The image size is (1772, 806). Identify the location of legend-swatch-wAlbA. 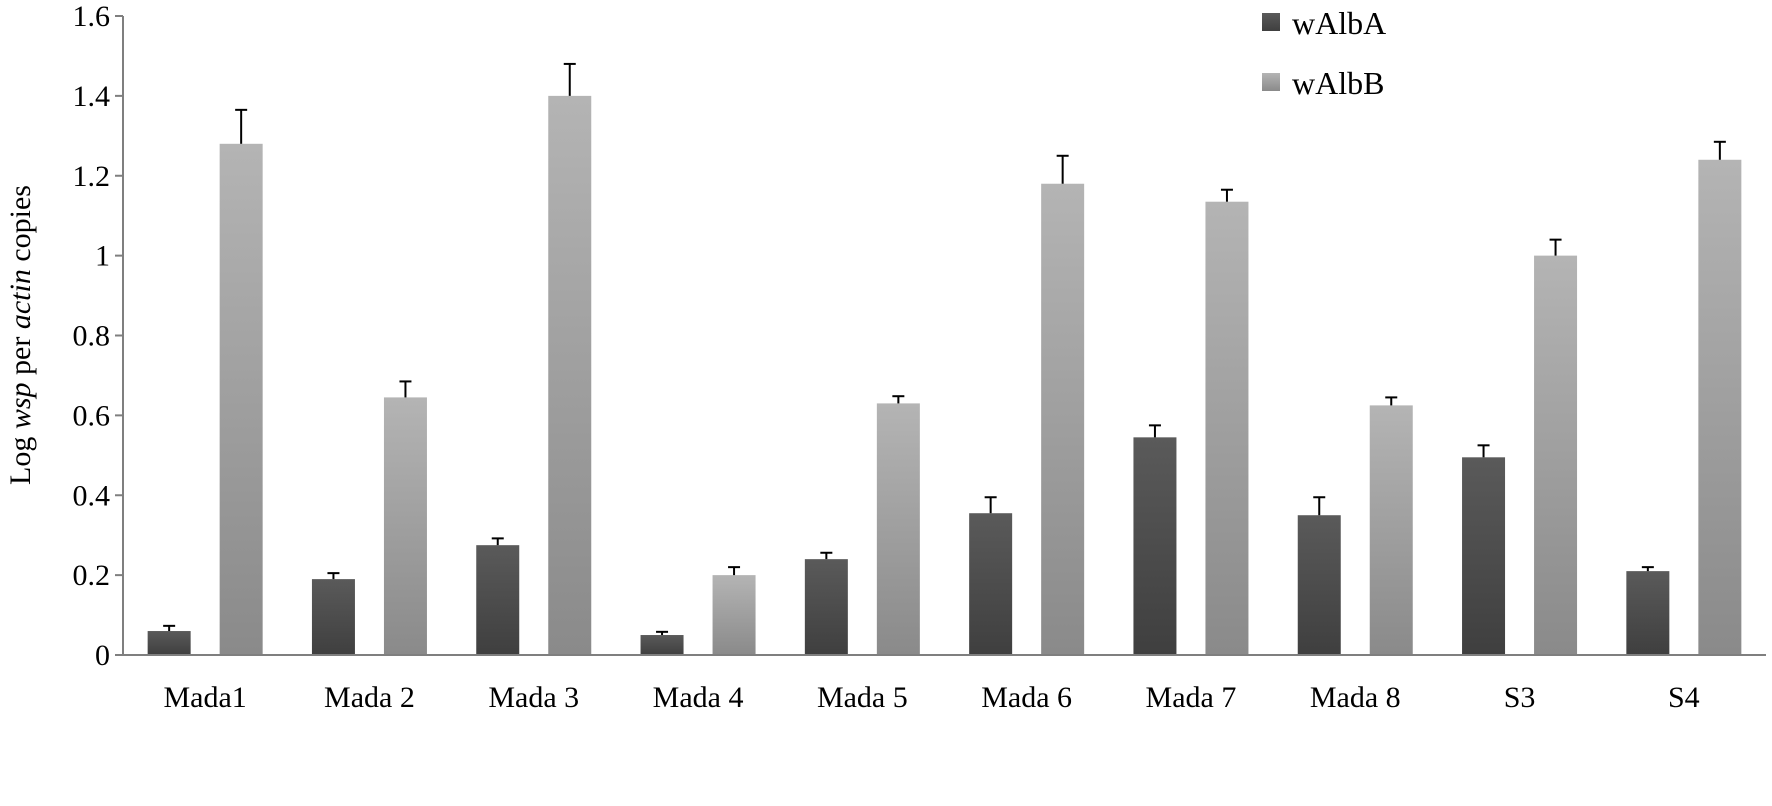
(1271, 22).